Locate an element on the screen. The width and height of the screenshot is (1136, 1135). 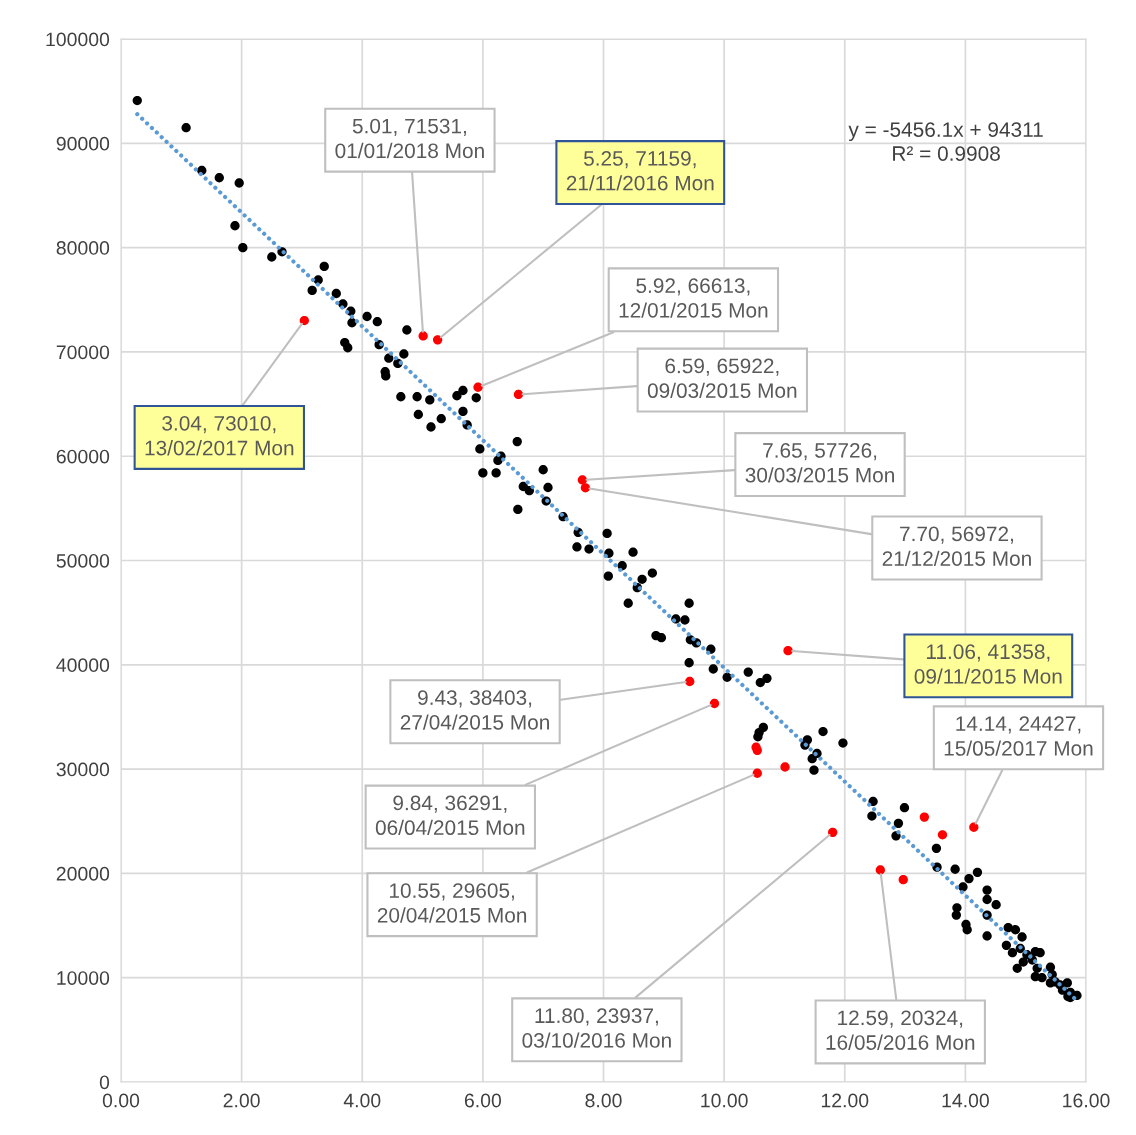
x-tick-label: 4.00 is located at coordinates (362, 1100).